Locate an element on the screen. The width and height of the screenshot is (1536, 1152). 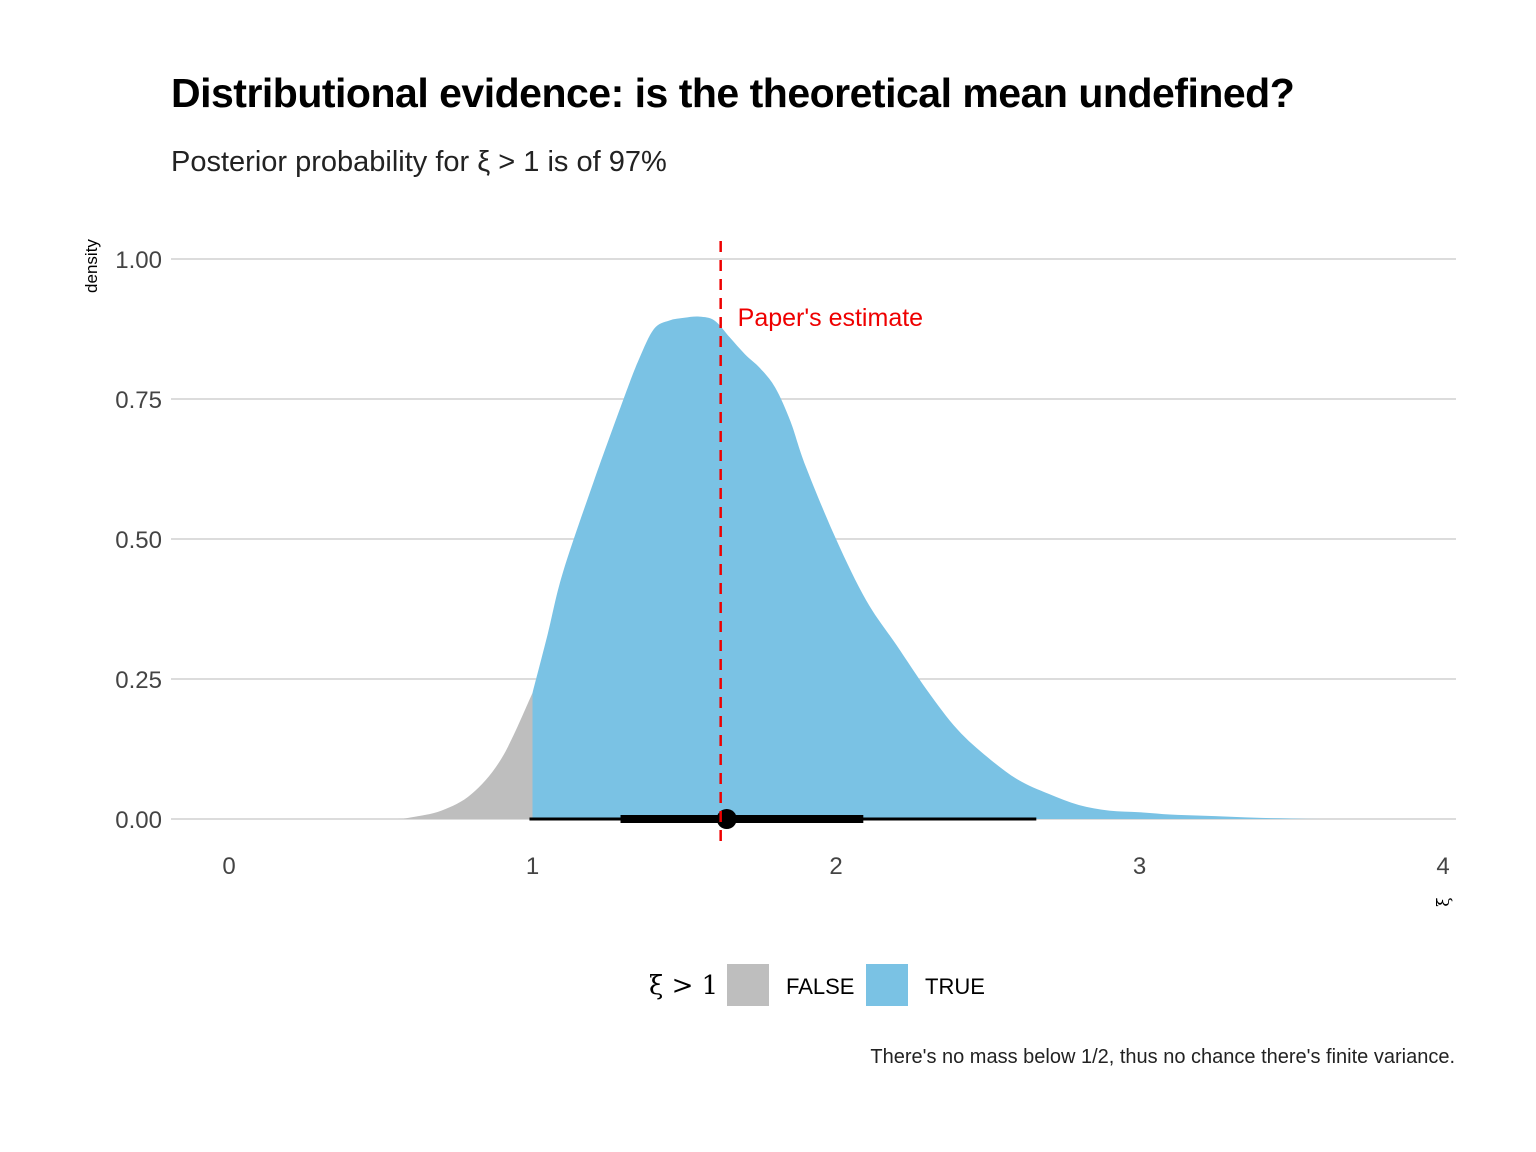
x-tick-label: 4 is located at coordinates (1442, 866).